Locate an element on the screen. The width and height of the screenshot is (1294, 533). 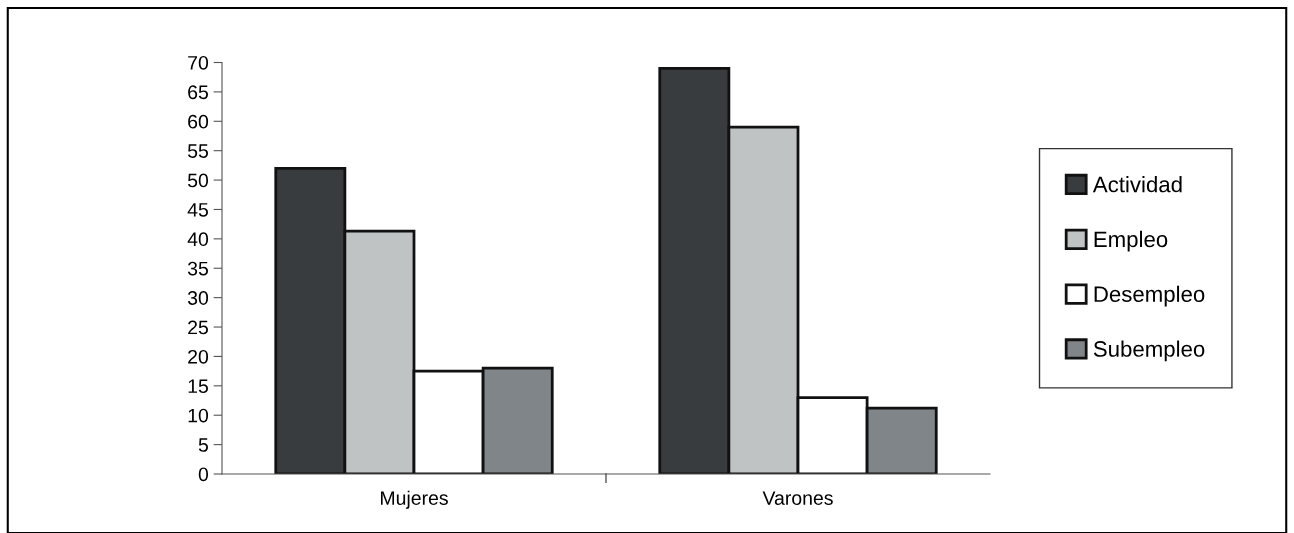
legend-label: Desempleo is located at coordinates (1149, 296).